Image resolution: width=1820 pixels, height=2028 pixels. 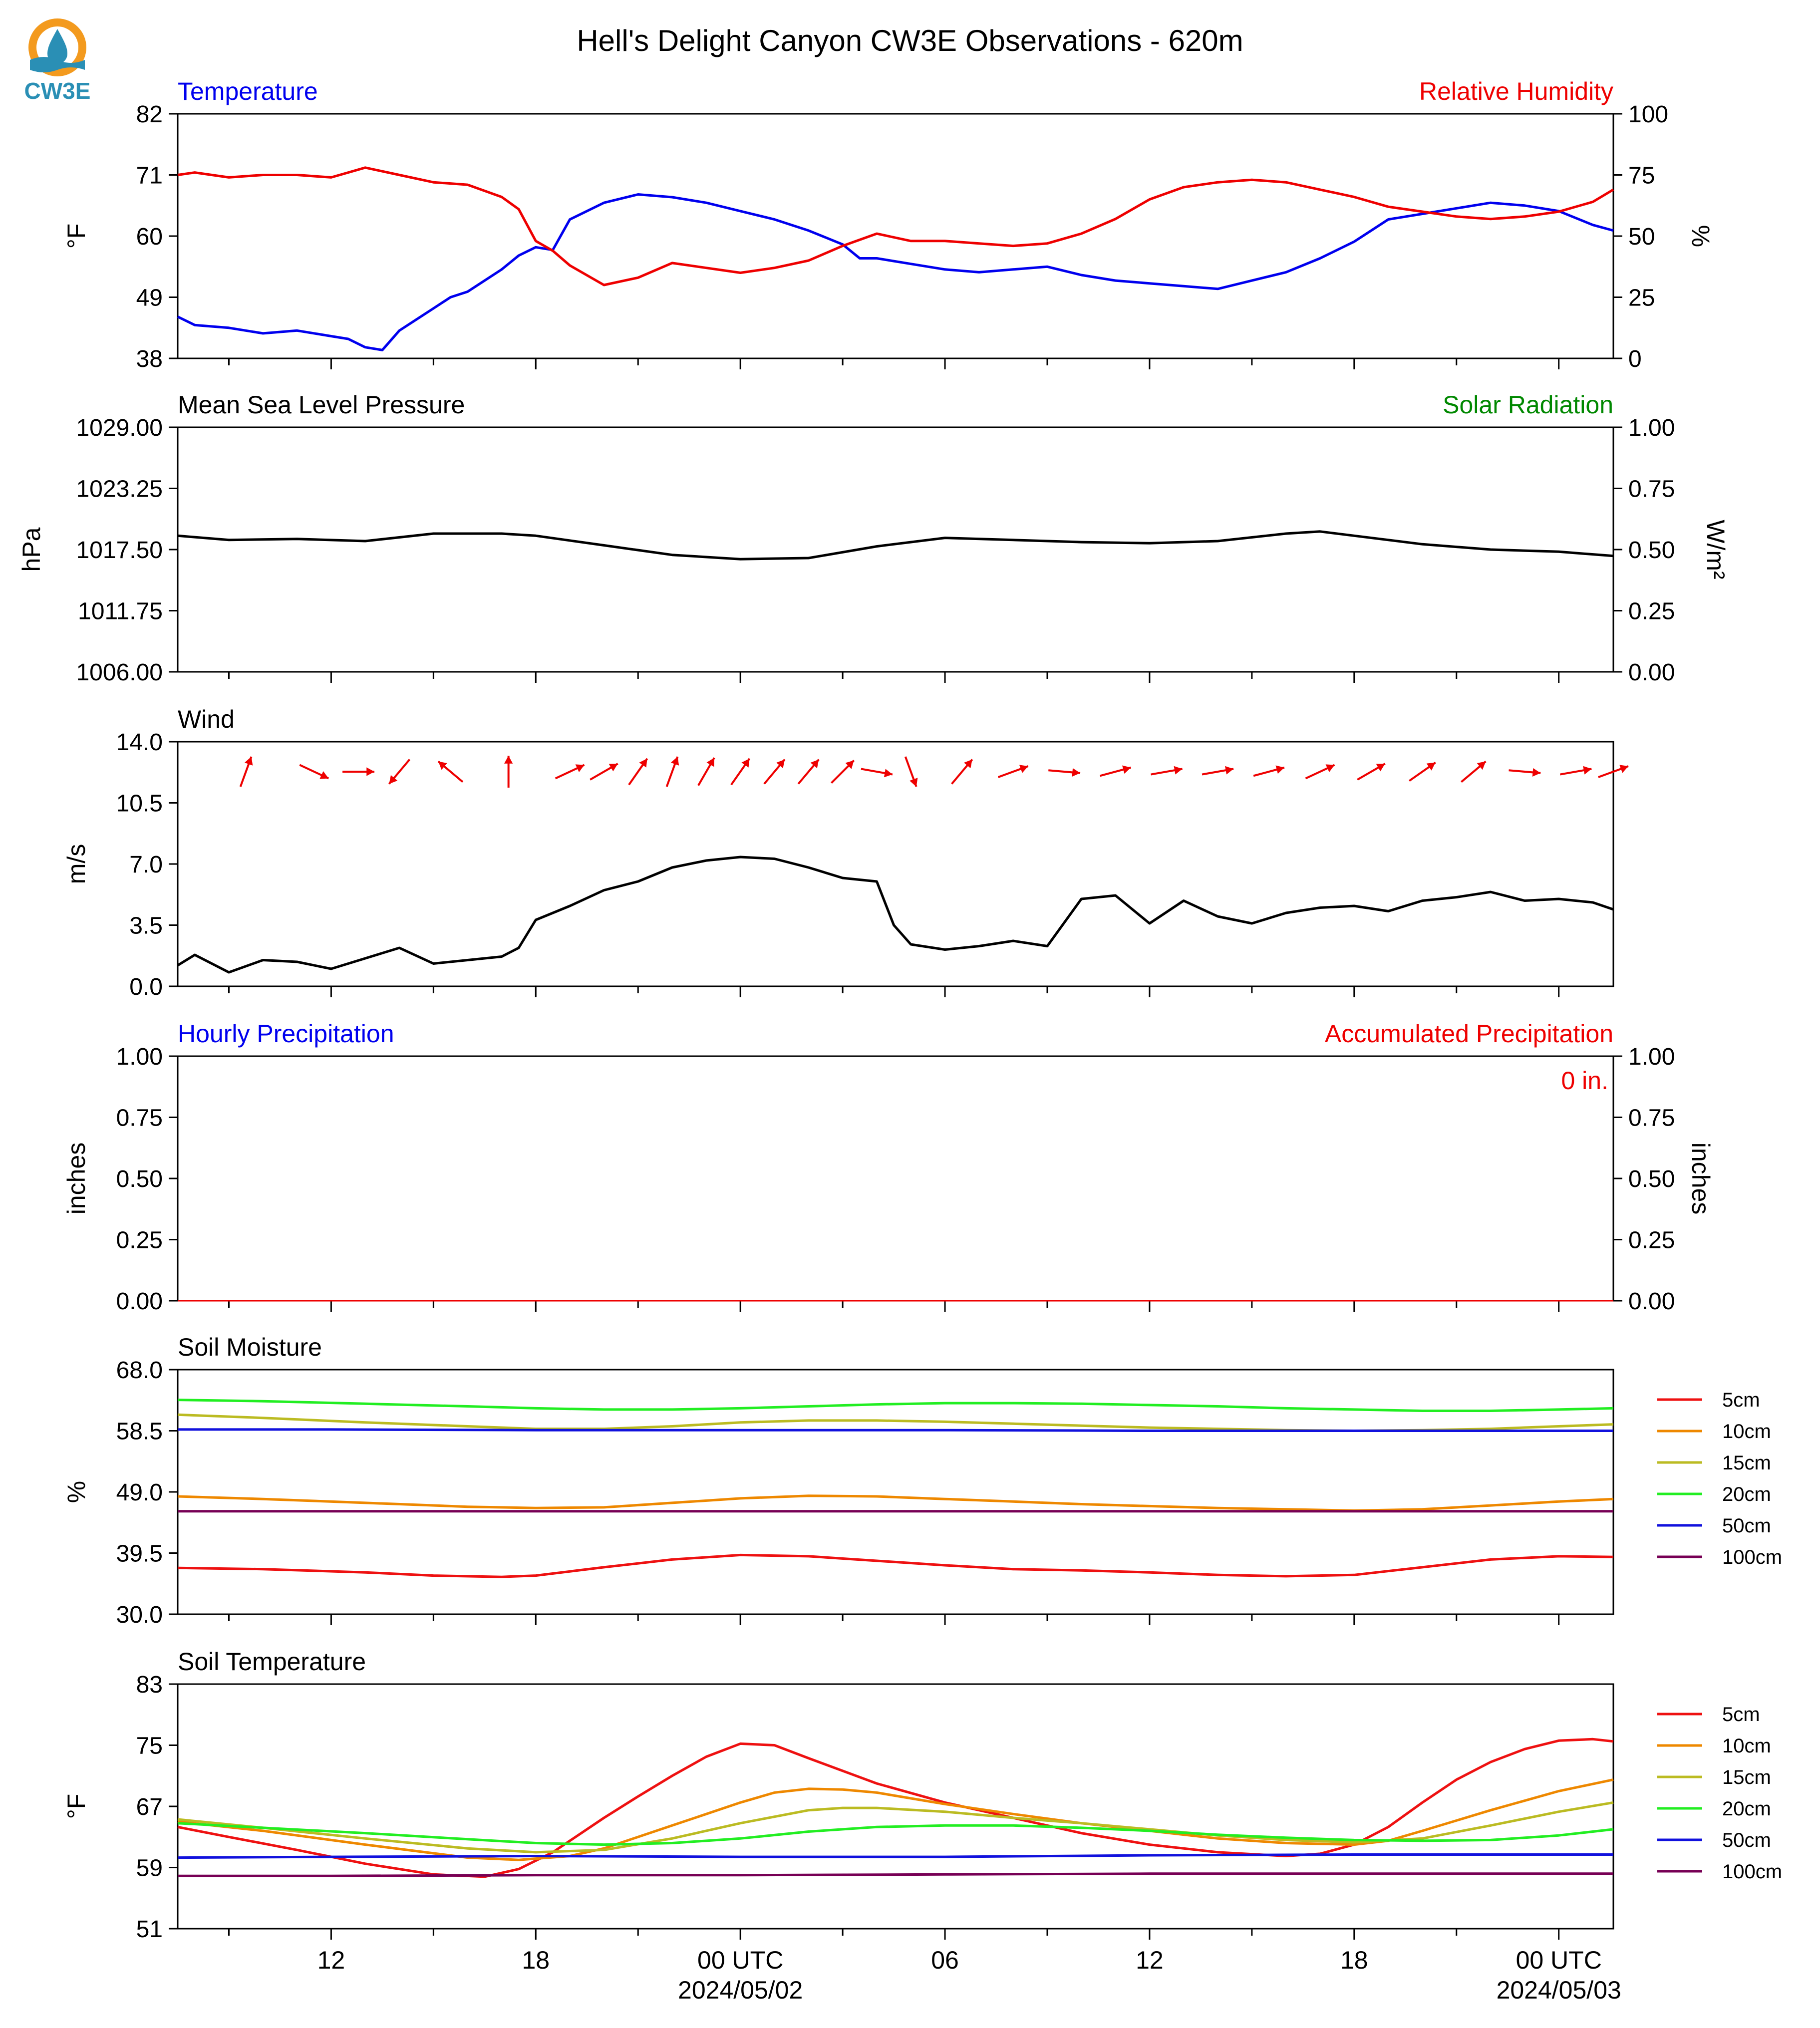 What do you see at coordinates (1746, 1432) in the screenshot?
I see `legend-label: 10cm` at bounding box center [1746, 1432].